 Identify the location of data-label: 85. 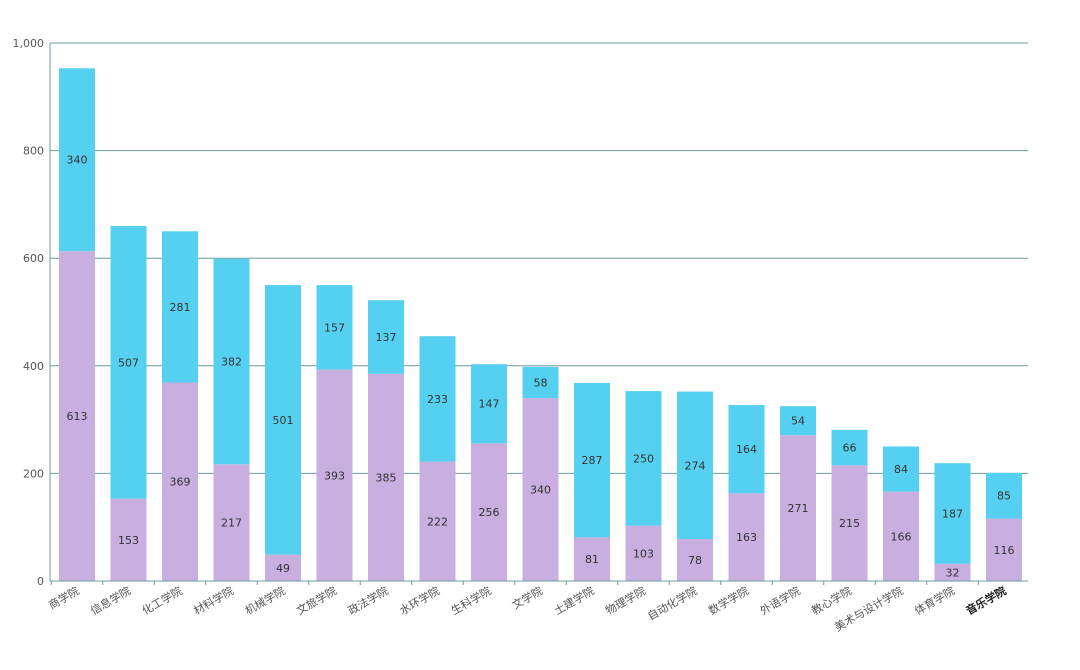
(1004, 496).